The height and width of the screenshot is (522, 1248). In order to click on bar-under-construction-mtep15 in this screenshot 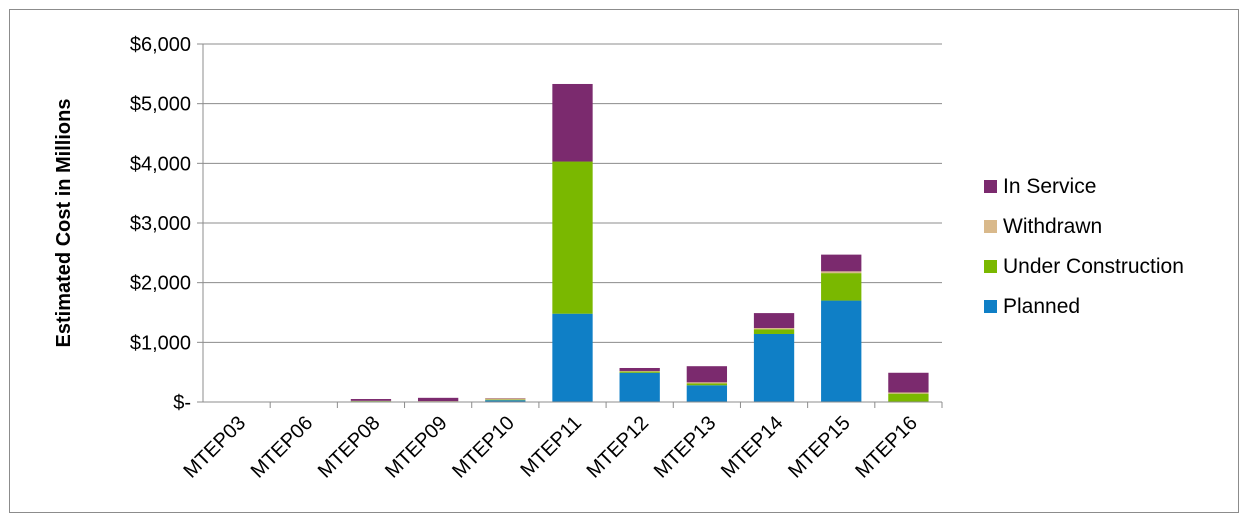, I will do `click(841, 287)`.